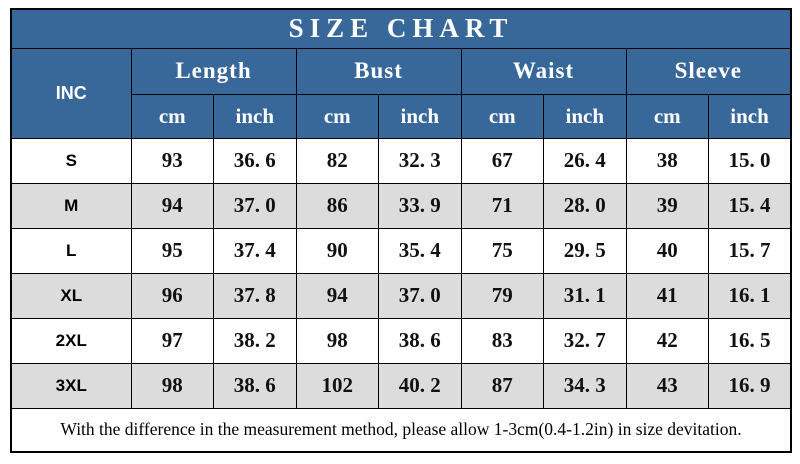  I want to click on value-cell: 31. 1, so click(585, 295).